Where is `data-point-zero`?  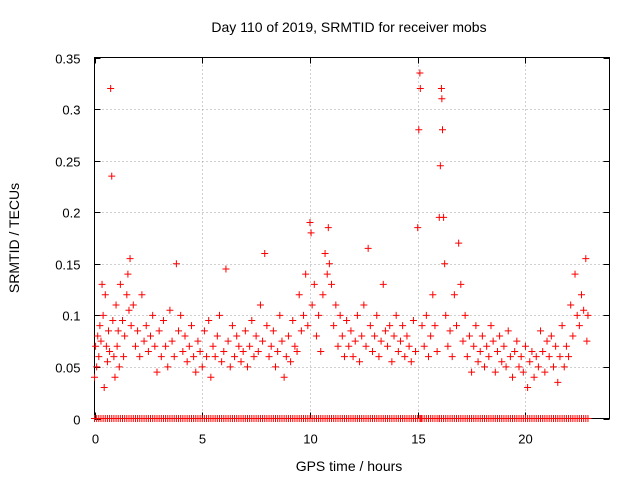 data-point-zero is located at coordinates (588, 418).